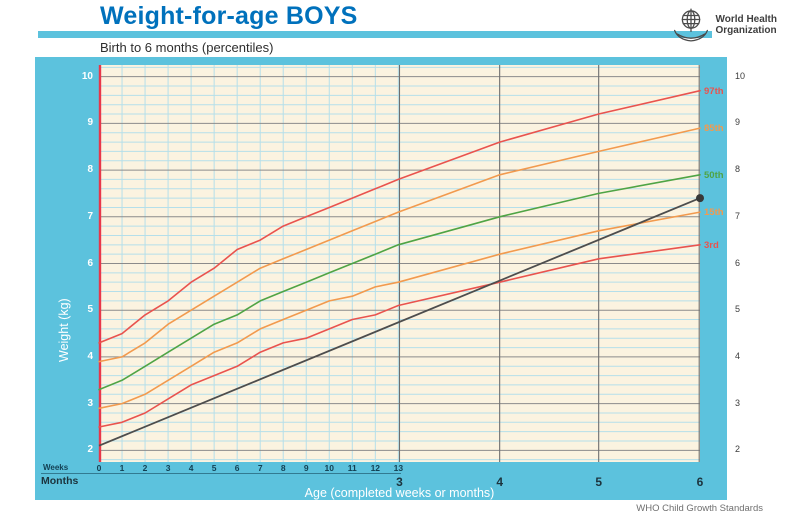 The image size is (787, 520). I want to click on month-tick-5: 5, so click(599, 482).